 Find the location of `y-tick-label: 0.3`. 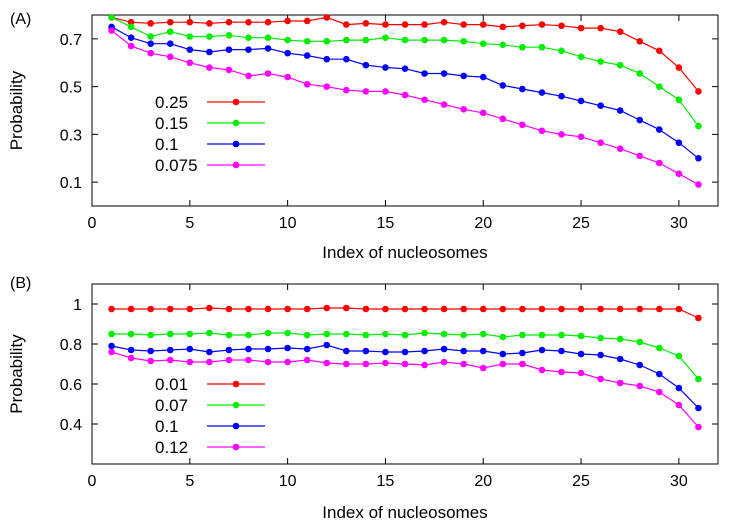

y-tick-label: 0.3 is located at coordinates (71, 135).